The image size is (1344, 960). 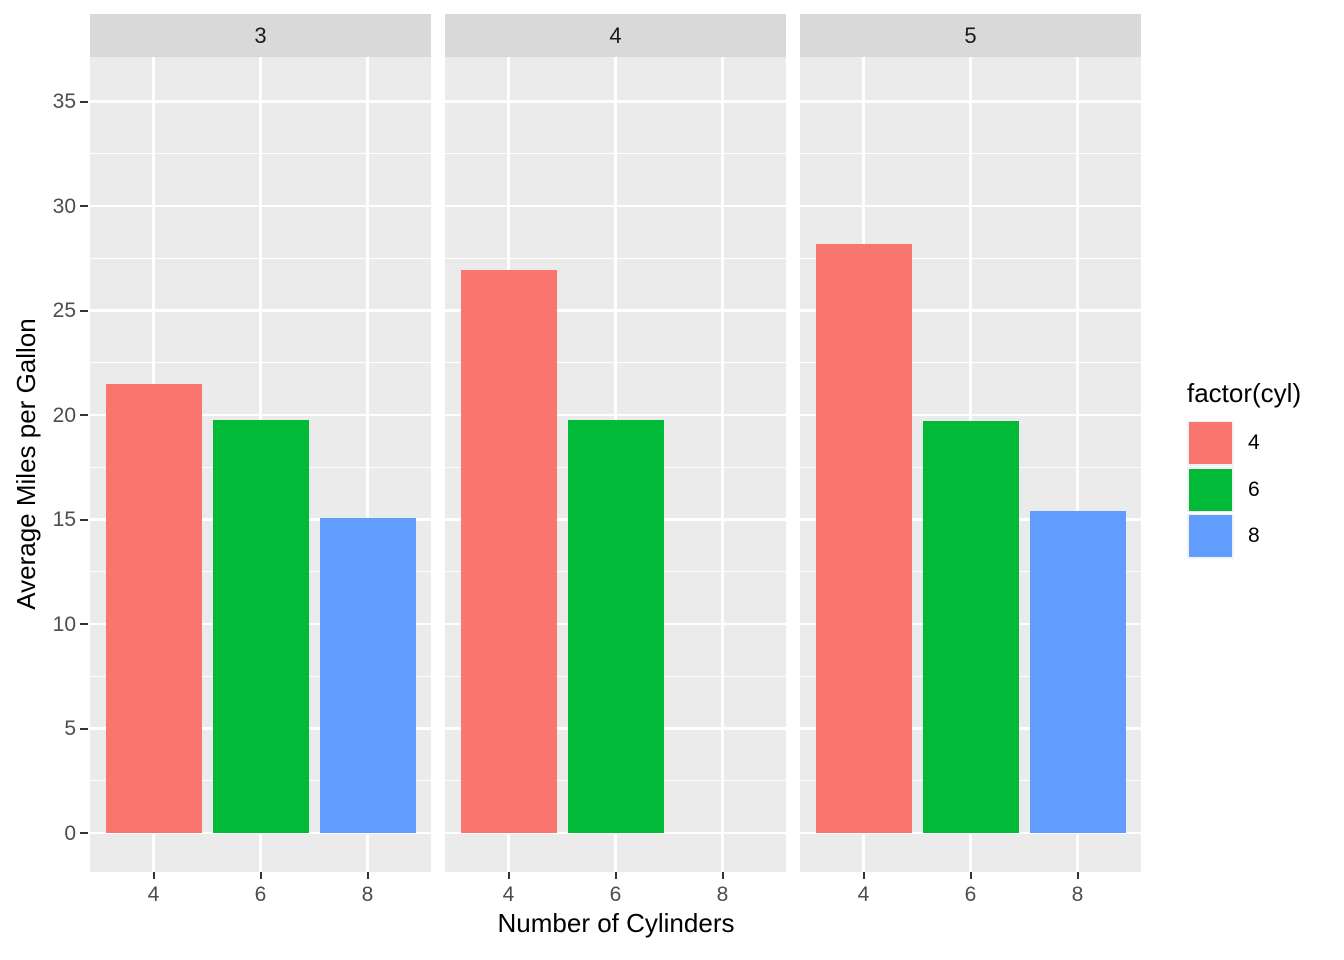 What do you see at coordinates (260, 35) in the screenshot?
I see `facet-strip: 3` at bounding box center [260, 35].